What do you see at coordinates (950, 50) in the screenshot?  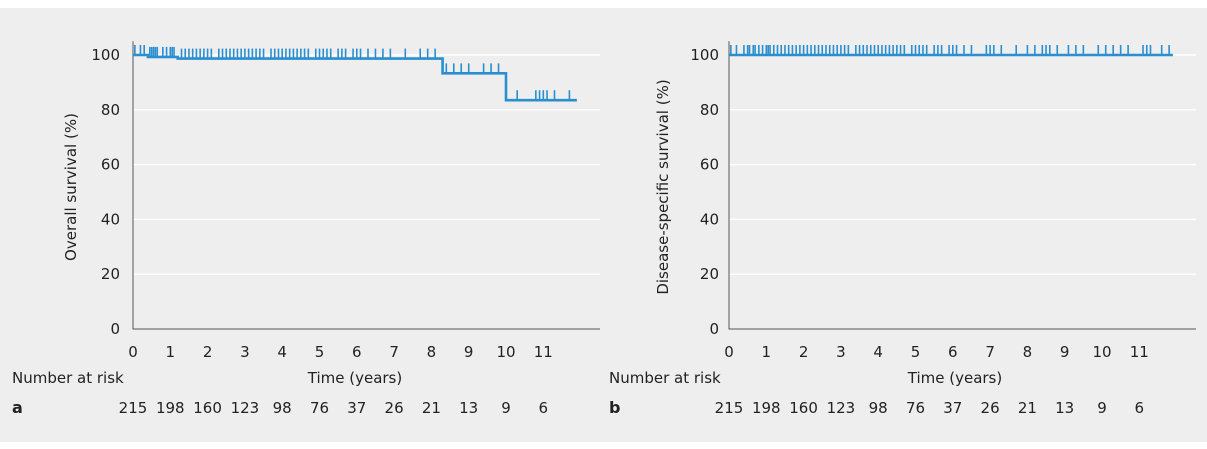 I see `censor-marks-b` at bounding box center [950, 50].